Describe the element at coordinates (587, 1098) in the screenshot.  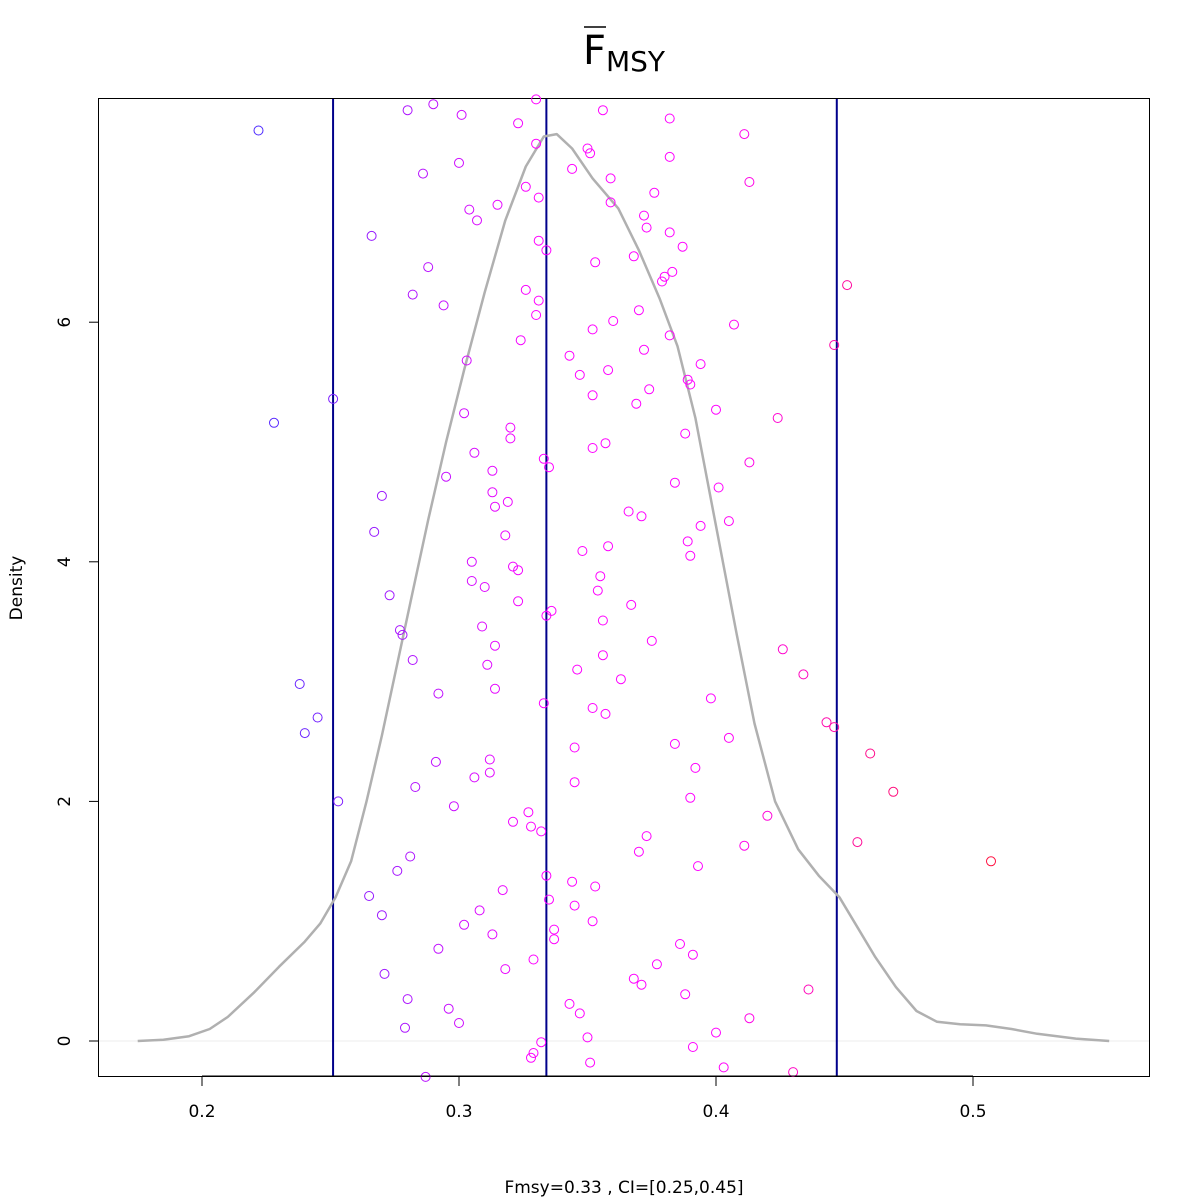
I see `x-axis: 0.2 0.3 0.4 0.5` at that location.